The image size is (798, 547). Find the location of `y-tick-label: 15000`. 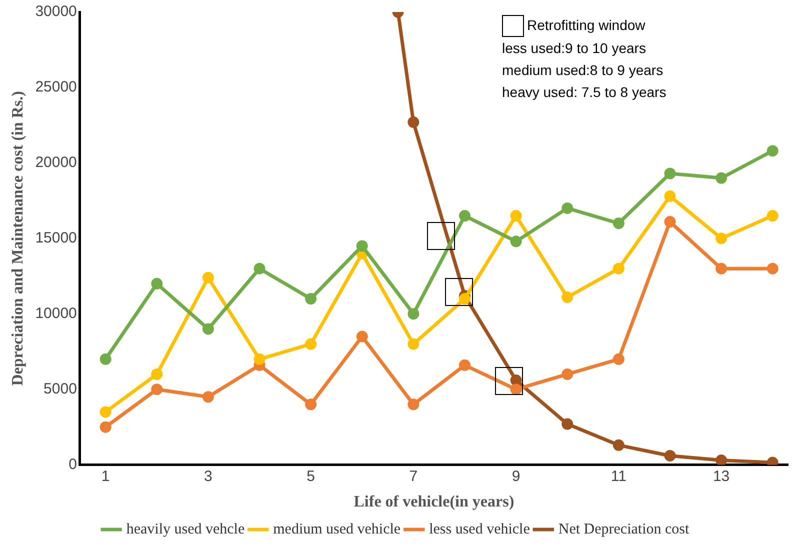

y-tick-label: 15000 is located at coordinates (56, 238).